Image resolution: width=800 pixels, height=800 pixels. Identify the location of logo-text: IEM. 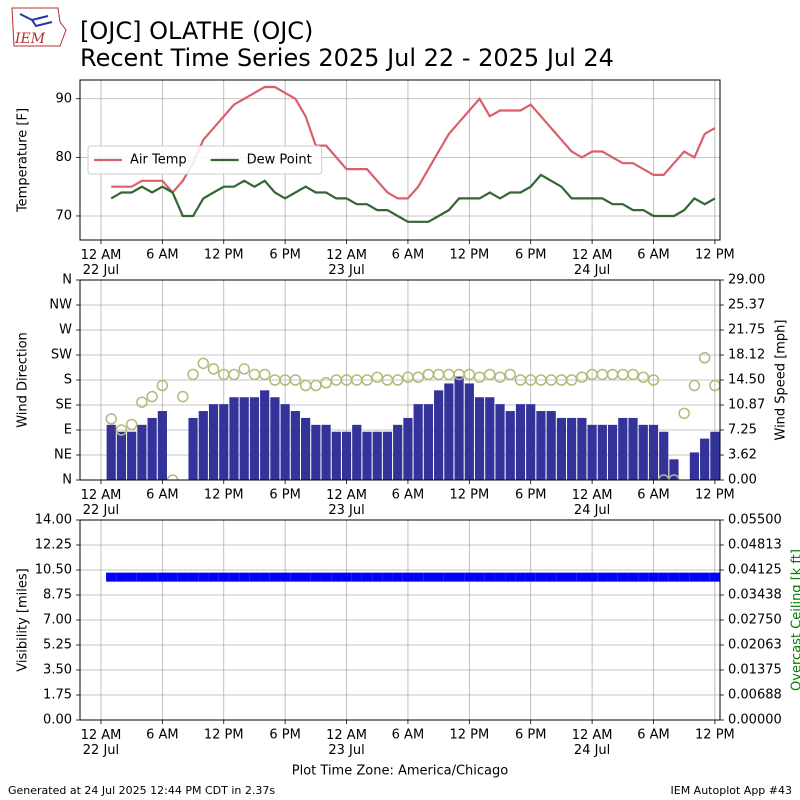
(30, 39).